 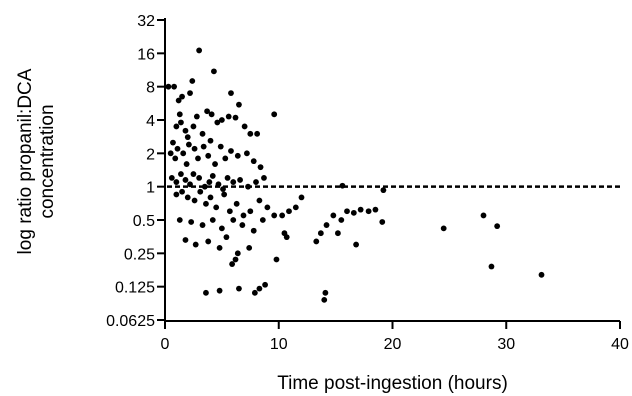 I want to click on y-axis-title-line-2: concentration, so click(x=47, y=161).